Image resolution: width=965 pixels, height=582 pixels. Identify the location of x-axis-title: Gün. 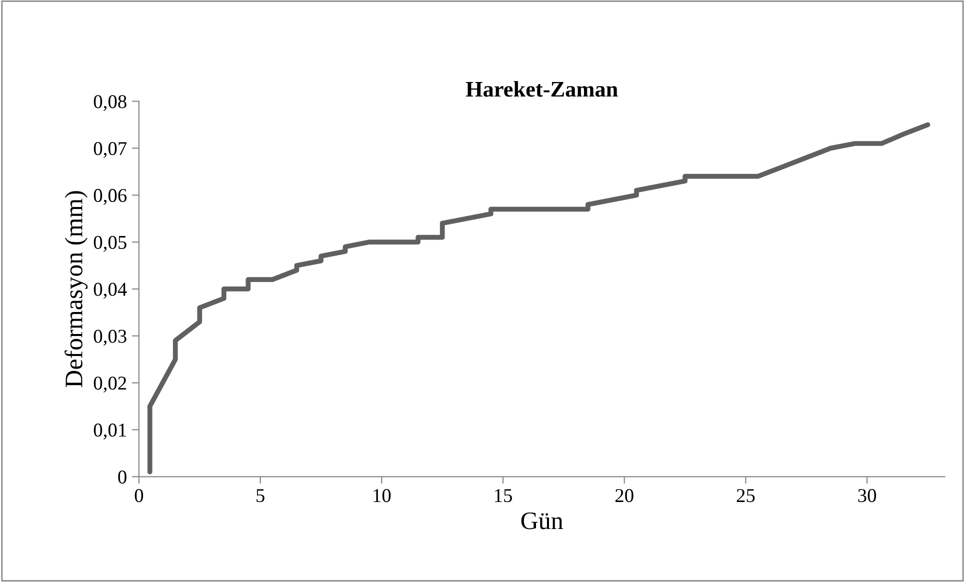
(542, 521).